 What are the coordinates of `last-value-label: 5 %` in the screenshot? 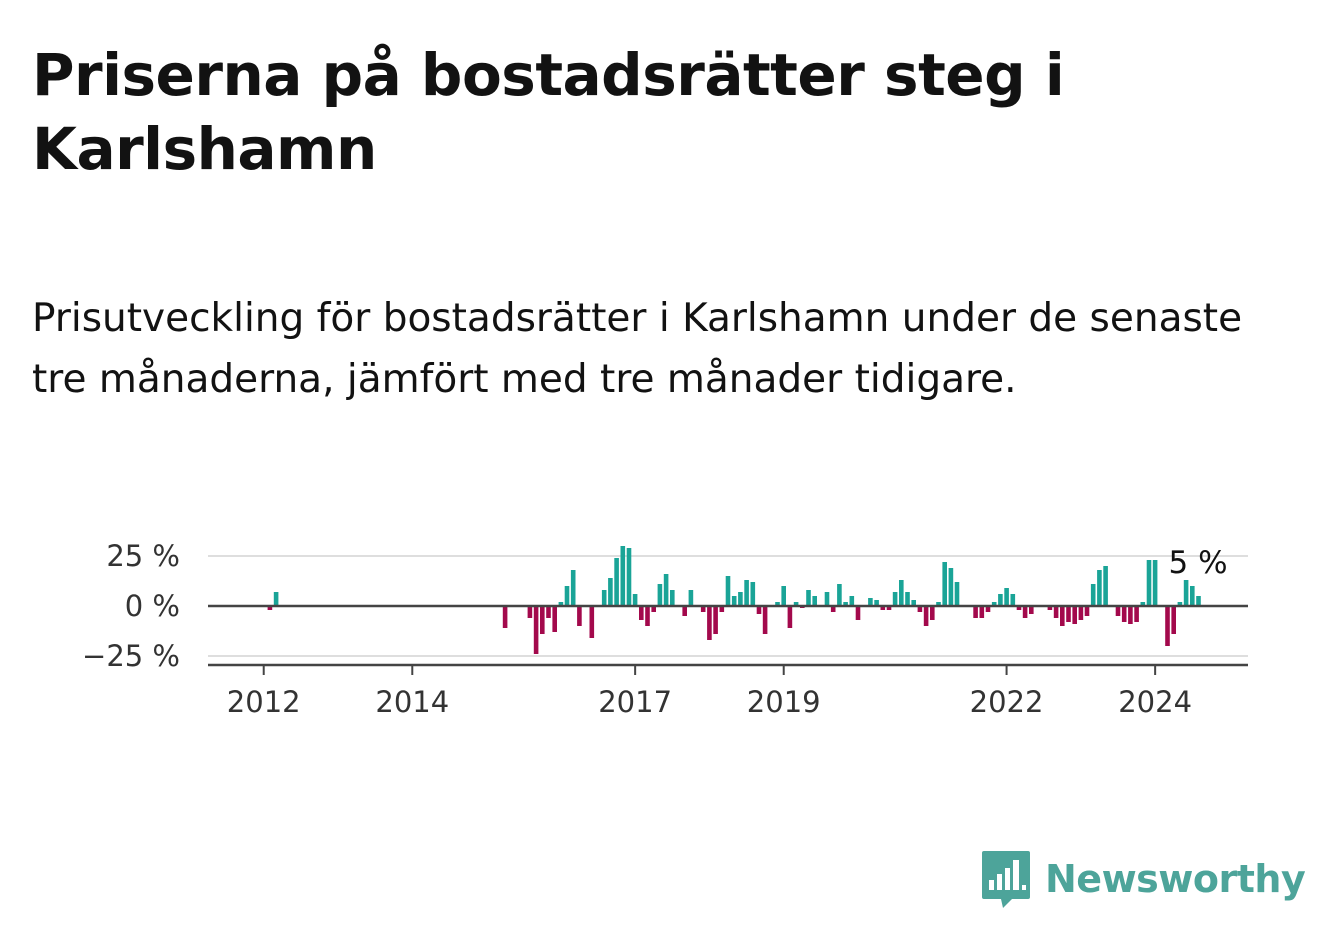 It's located at (1198, 563).